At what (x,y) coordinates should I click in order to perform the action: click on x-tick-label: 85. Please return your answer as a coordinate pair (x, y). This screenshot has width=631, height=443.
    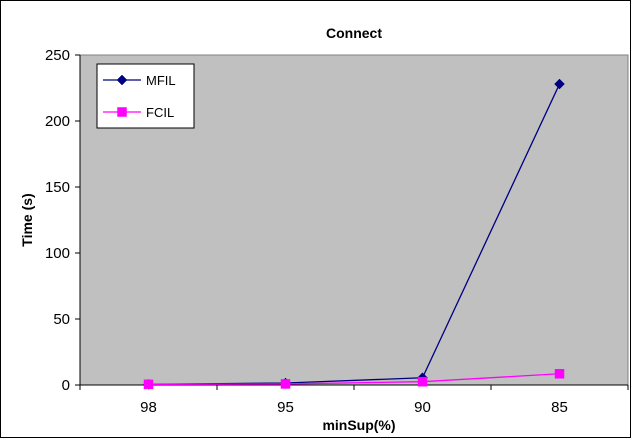
    Looking at the image, I should click on (559, 407).